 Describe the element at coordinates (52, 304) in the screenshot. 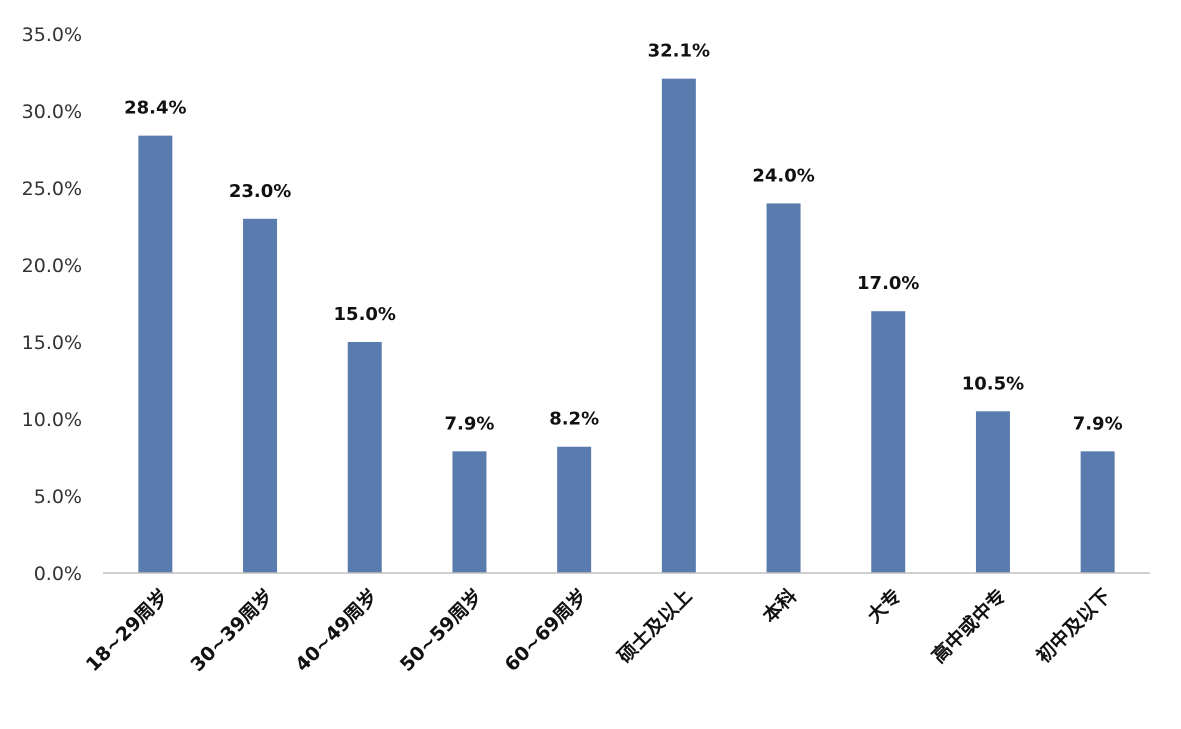

I see `y-axis: 0.0% 5.0% 10.0% 15.0% 20.0% 25.0% 30.0% 35.0%` at that location.